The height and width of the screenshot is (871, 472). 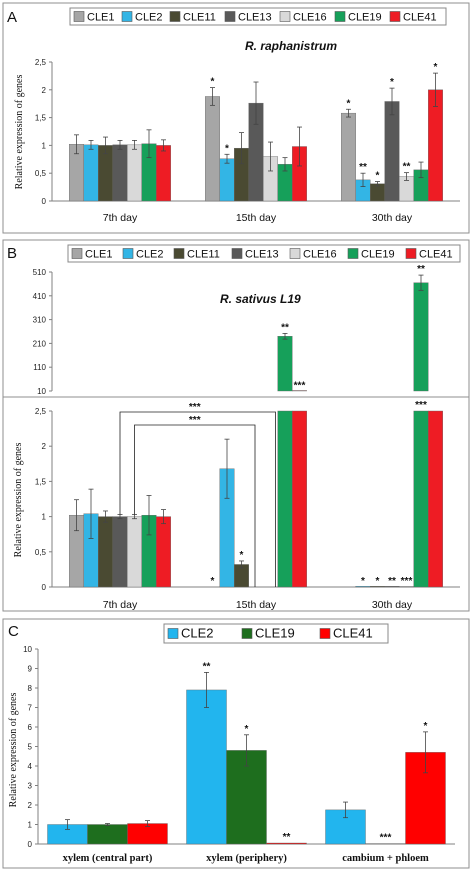 I want to click on upper-y-tick-label: 110, so click(x=39, y=367).